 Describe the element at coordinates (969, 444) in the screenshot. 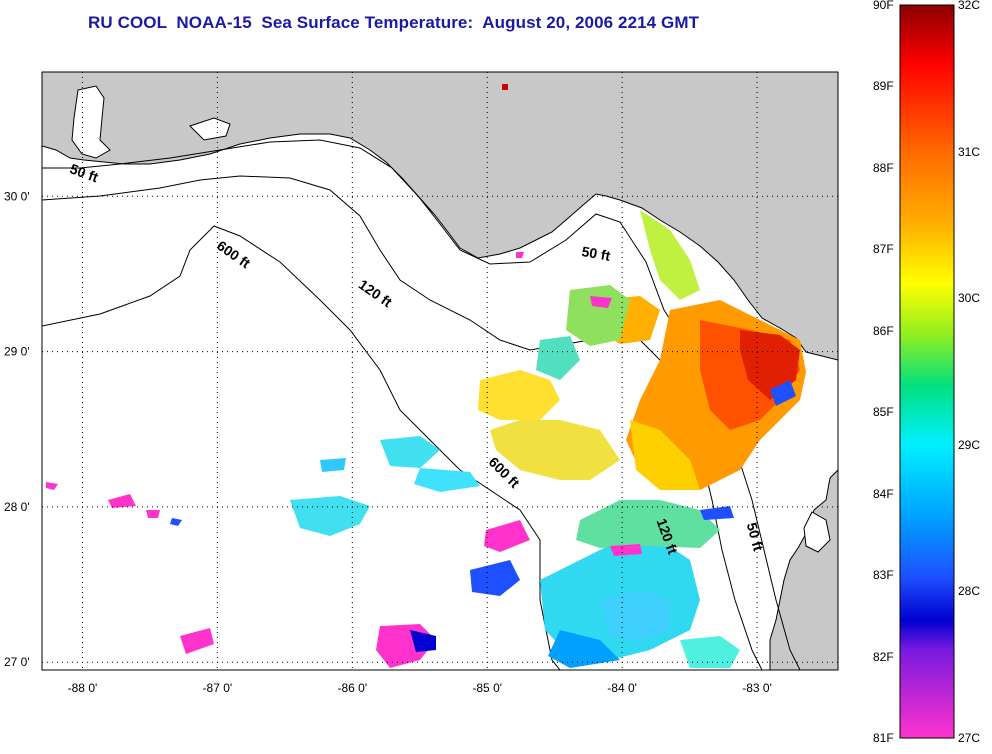

I see `colorbar-c-label: 29C` at that location.